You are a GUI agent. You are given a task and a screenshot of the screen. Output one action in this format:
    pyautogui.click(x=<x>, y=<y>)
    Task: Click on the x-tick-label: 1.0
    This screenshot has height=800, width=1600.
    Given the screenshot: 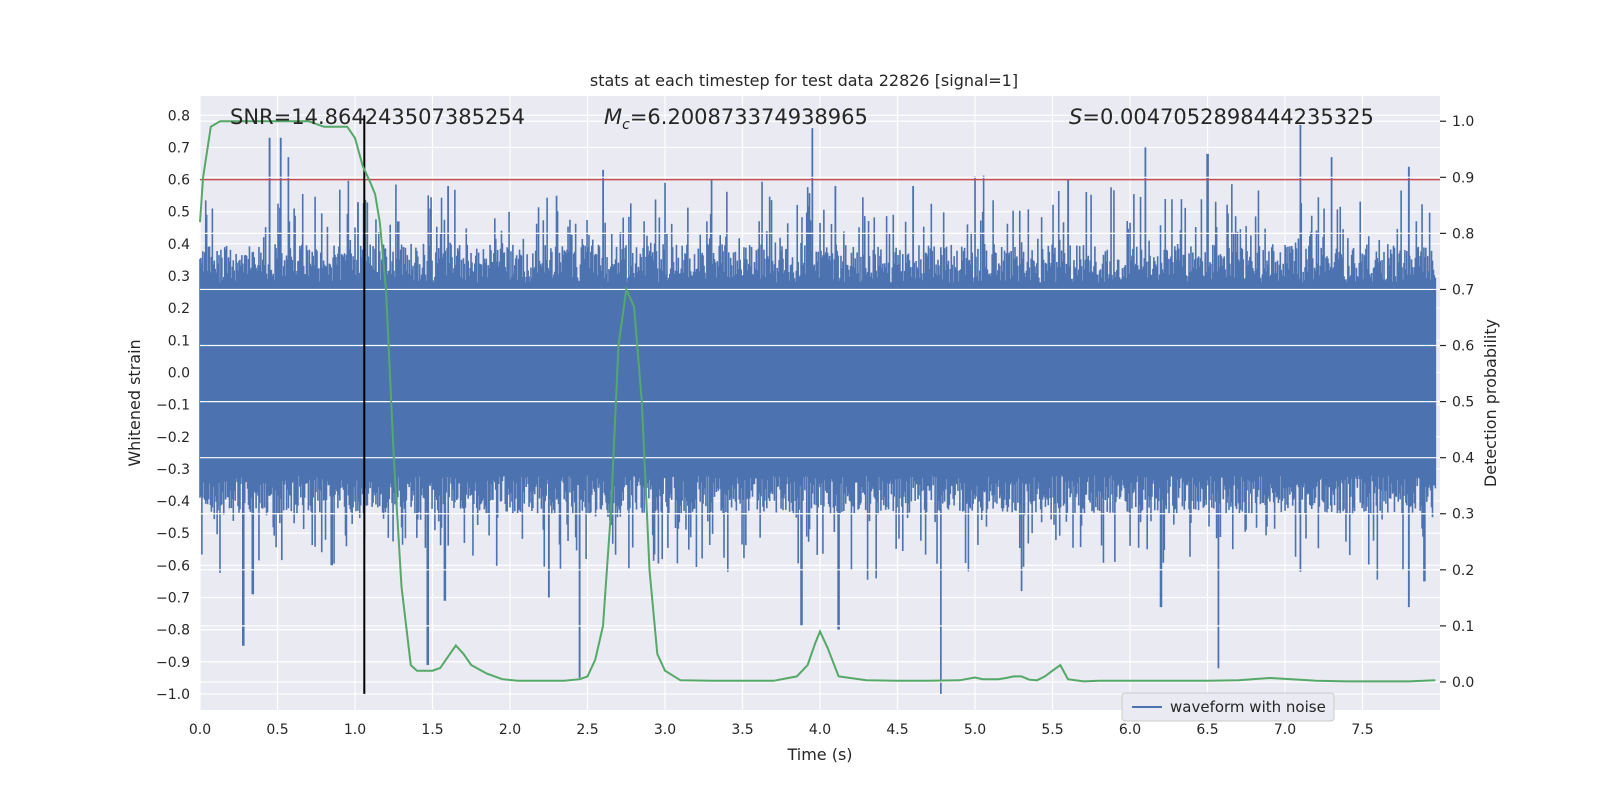 What is the action you would take?
    pyautogui.click(x=355, y=730)
    